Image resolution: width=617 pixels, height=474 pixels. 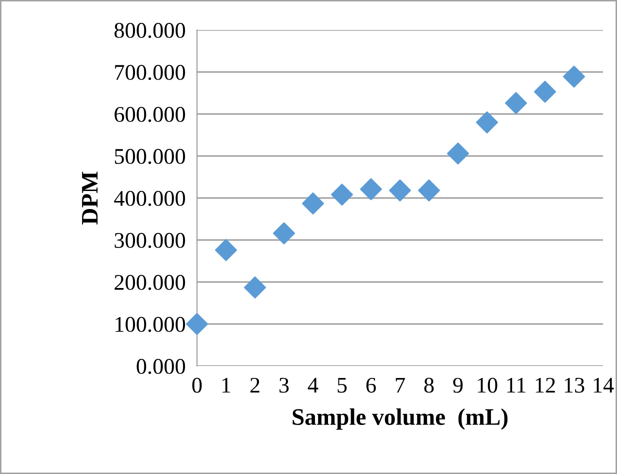 I want to click on y-tick-label: 600.000, so click(x=150, y=114).